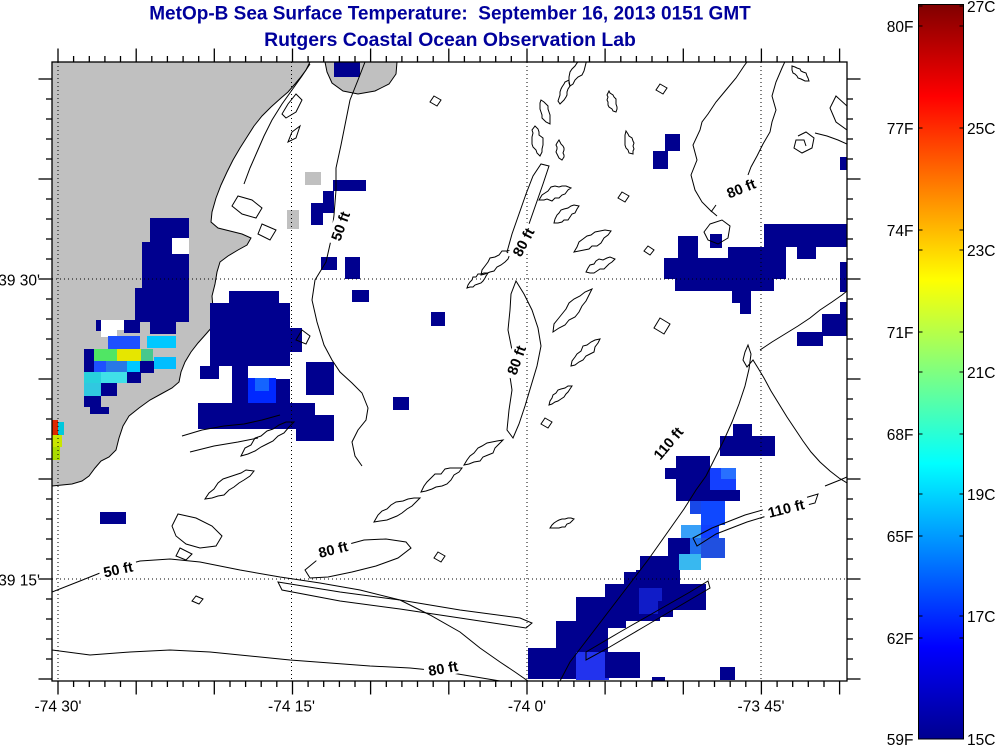 Image resolution: width=1000 pixels, height=754 pixels. I want to click on svg-text: 39 15', so click(20, 580).